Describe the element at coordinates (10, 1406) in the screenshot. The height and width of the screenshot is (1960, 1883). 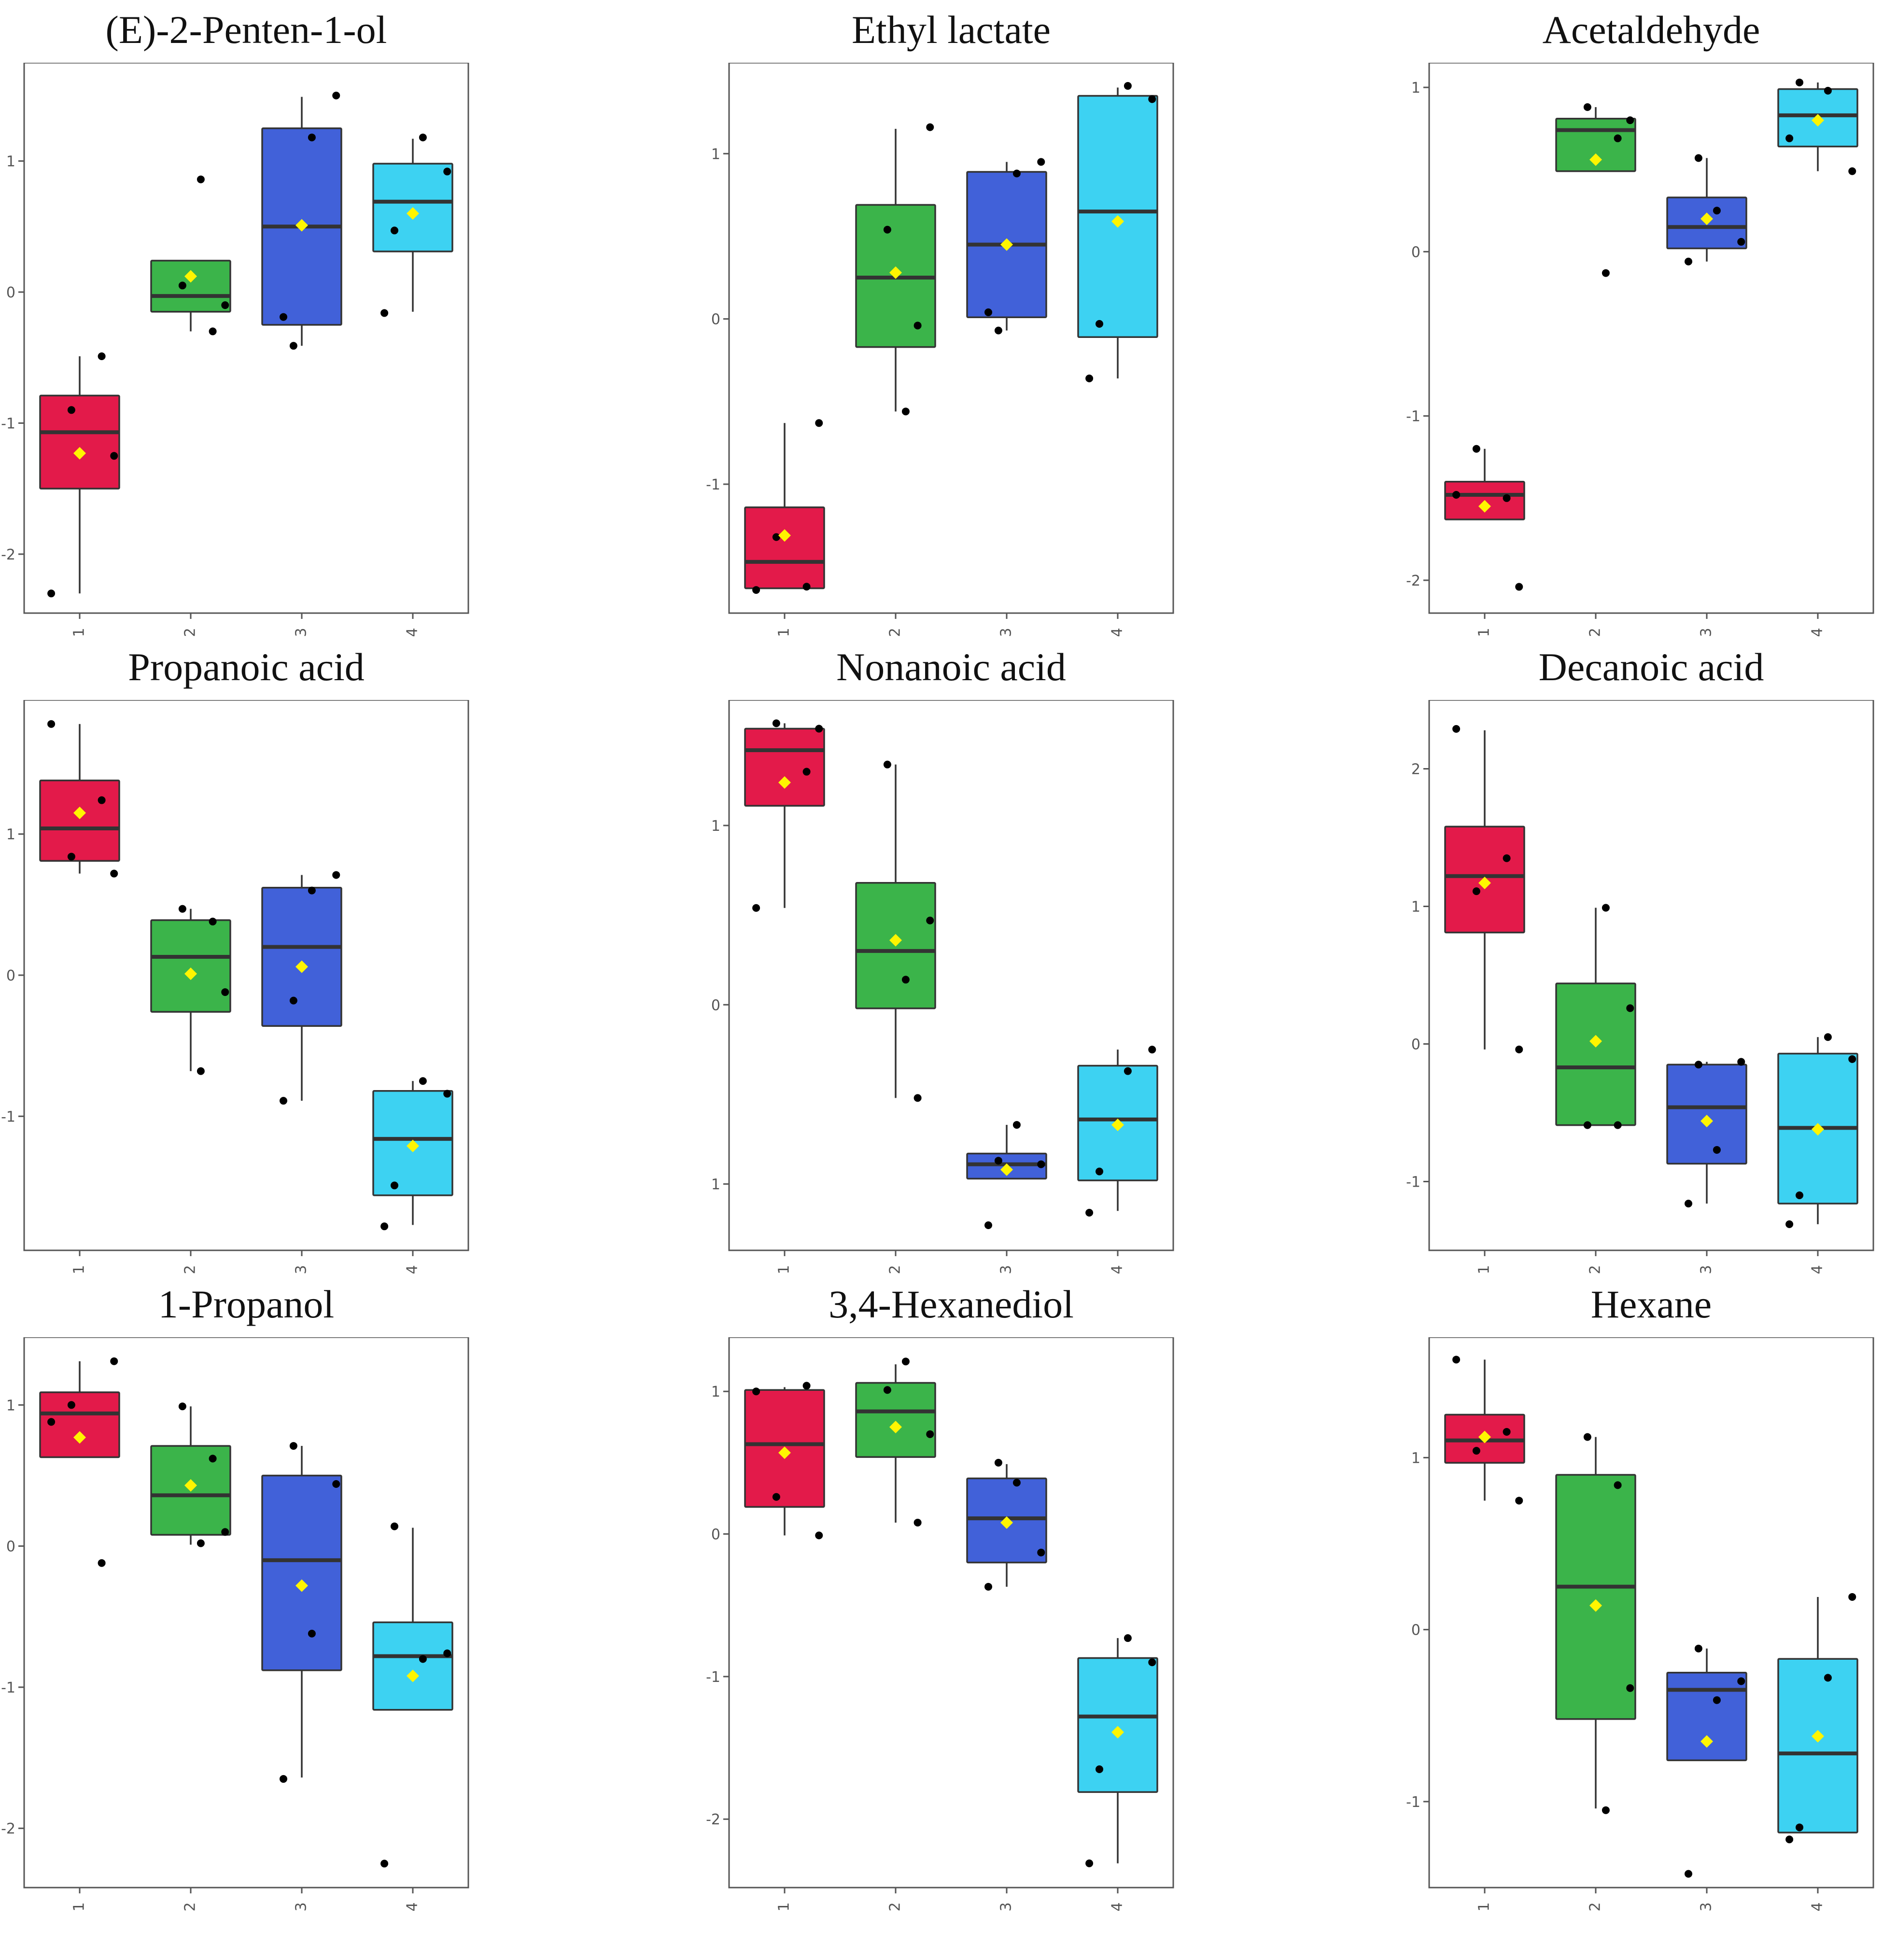
I see `y-tick-label: 1` at that location.